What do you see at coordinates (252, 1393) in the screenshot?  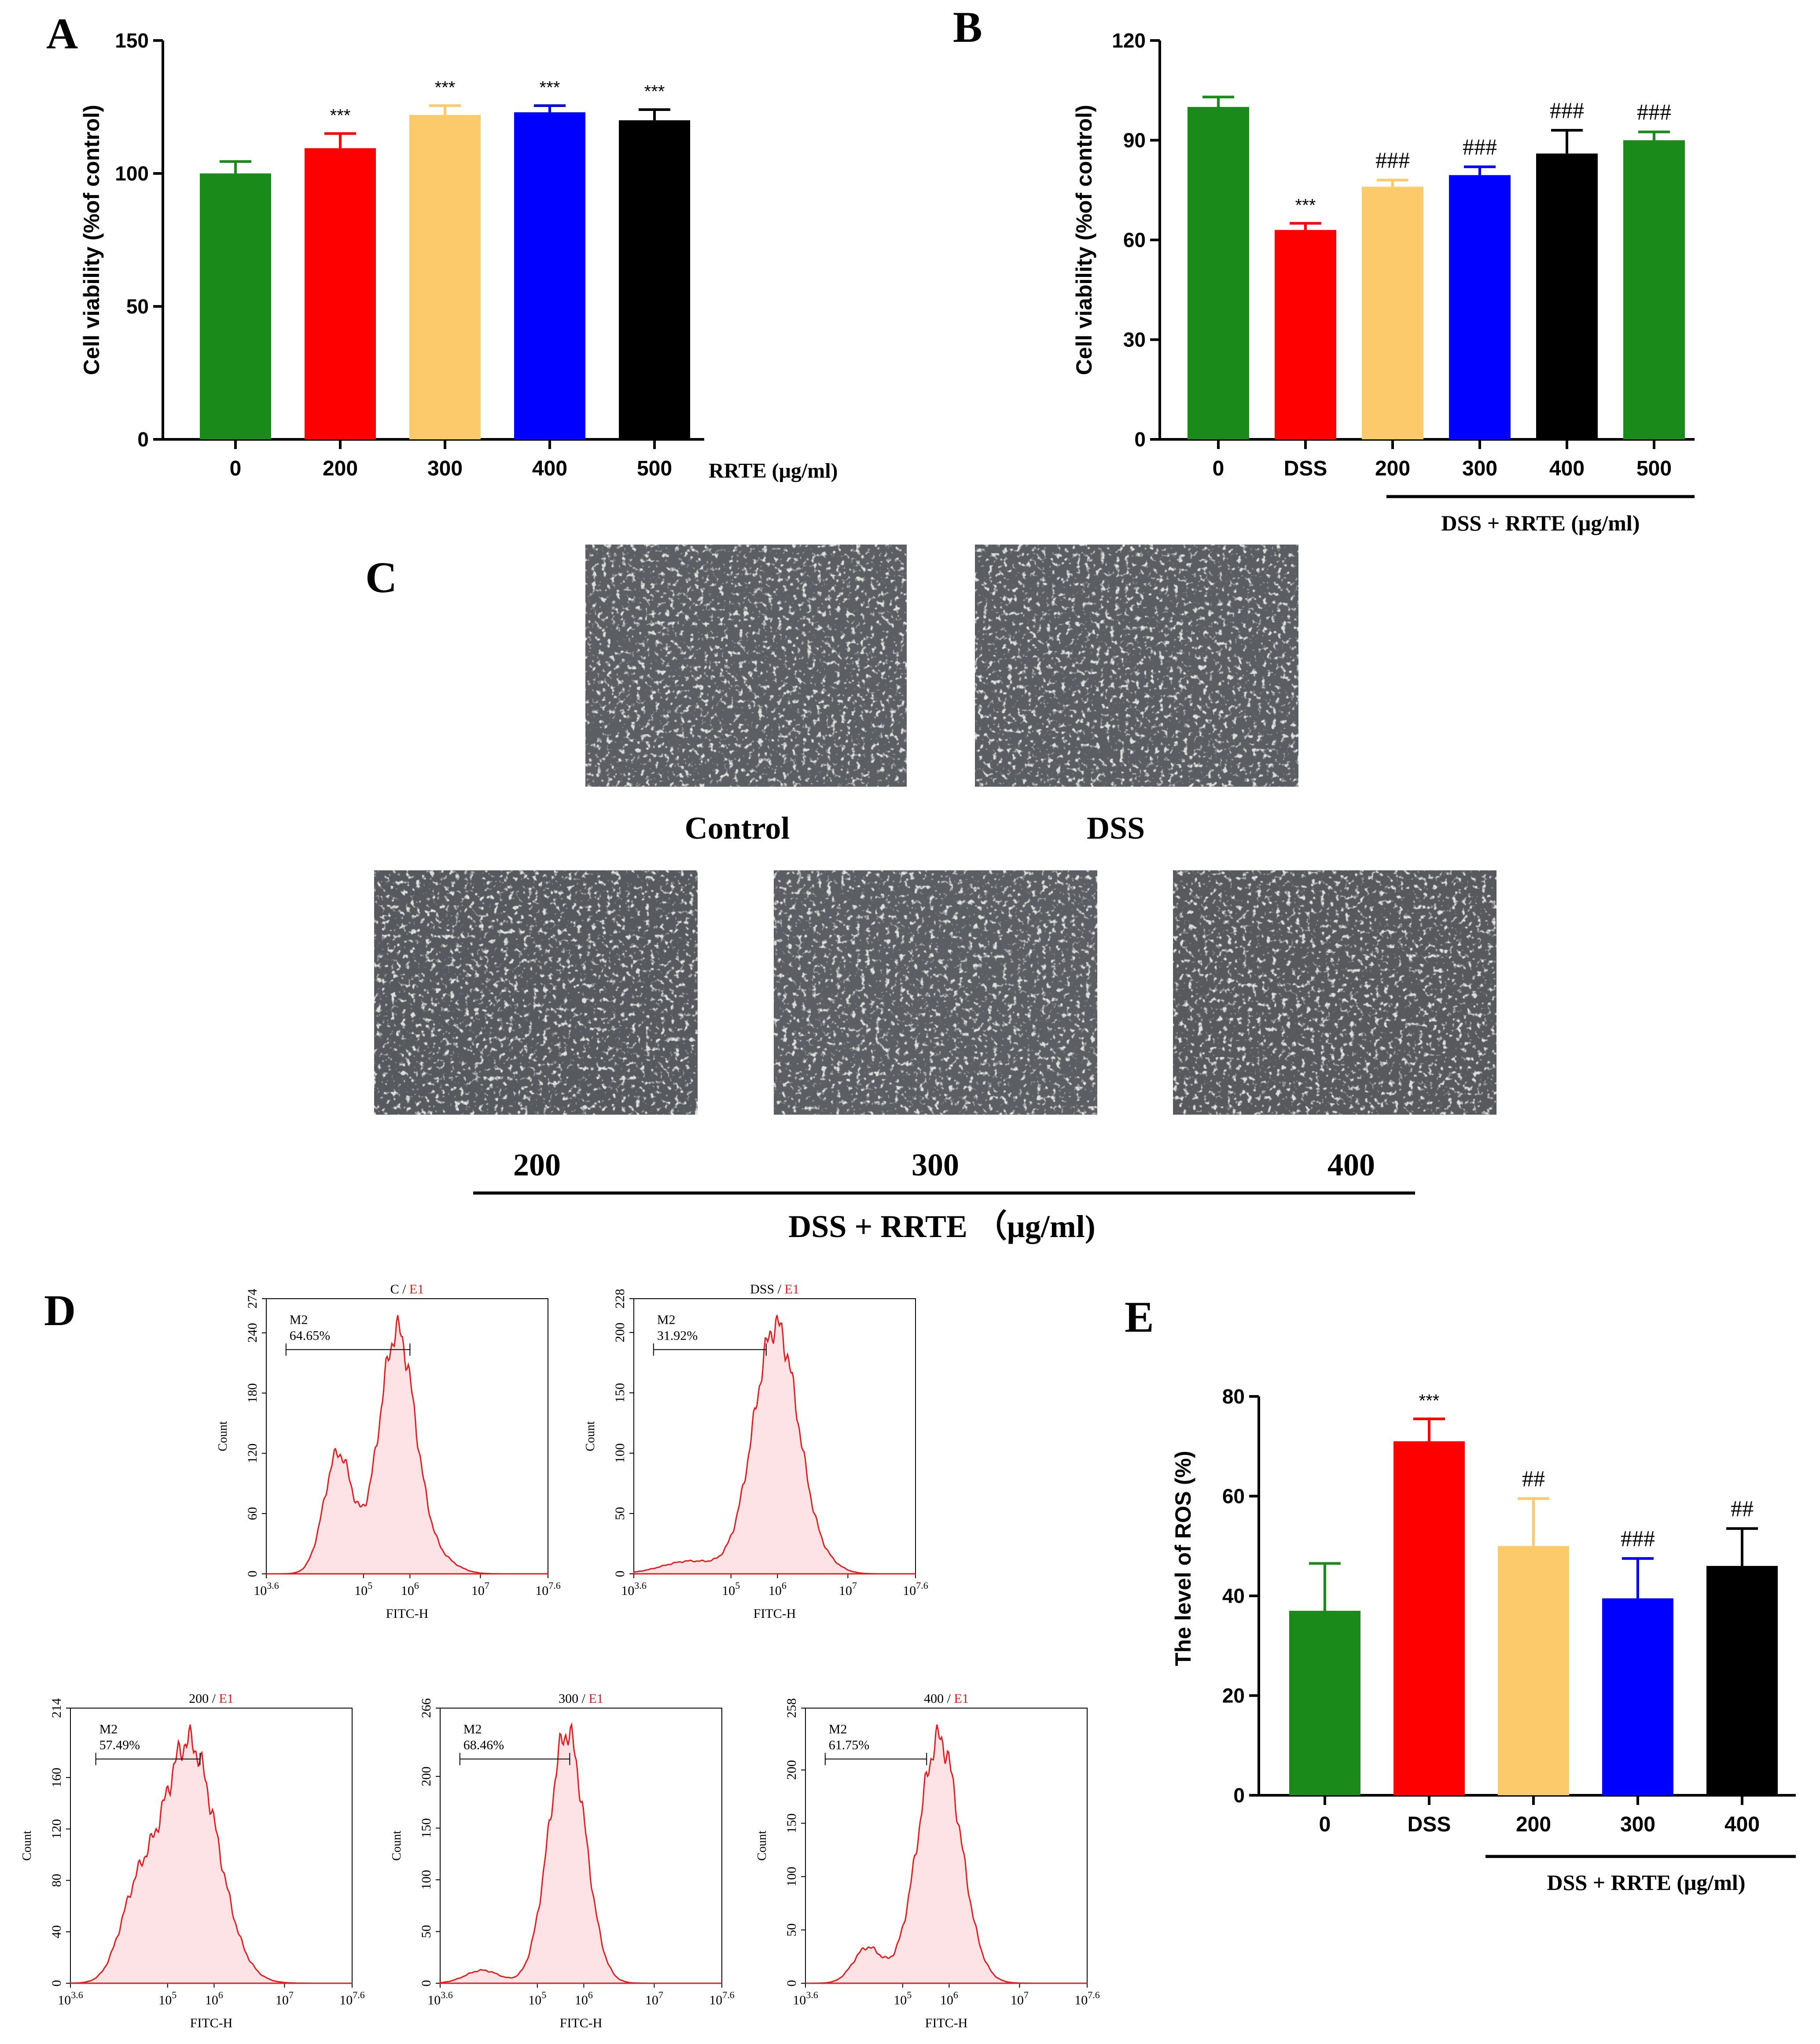 I see `histogram-ytick-label: 180` at bounding box center [252, 1393].